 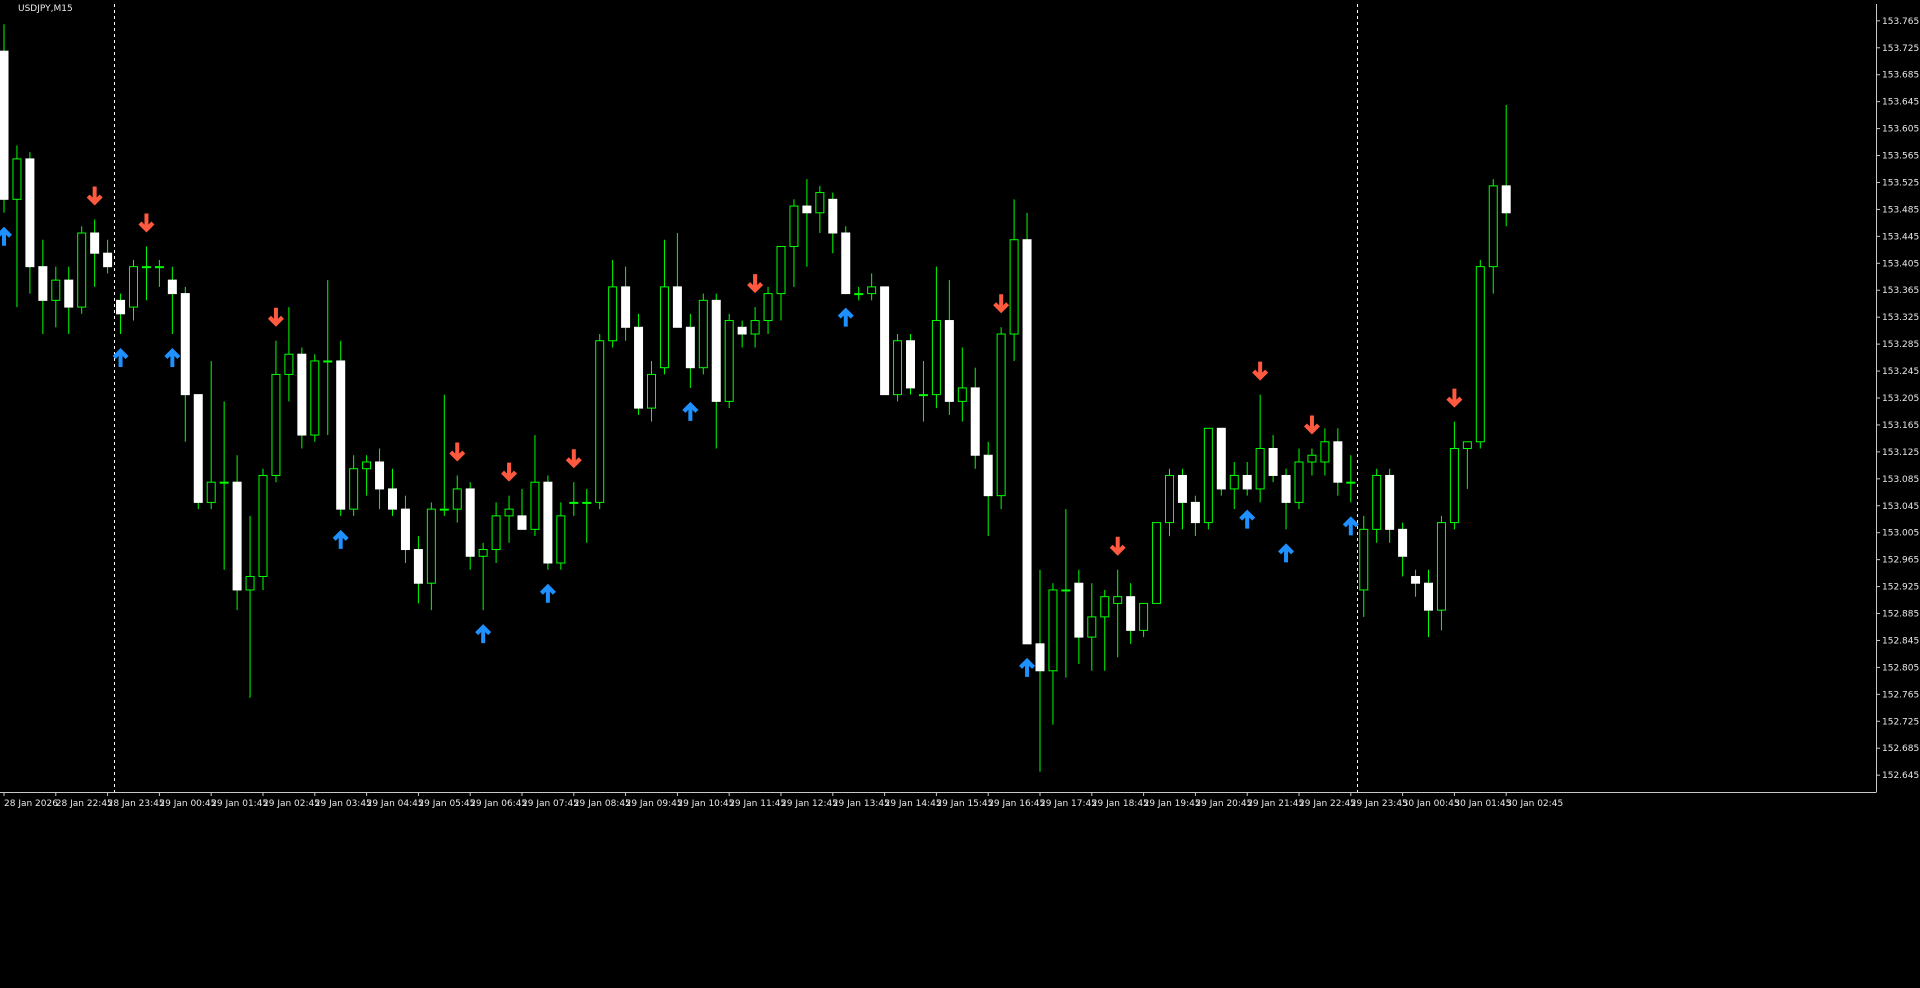 I want to click on price-tick-label: 152.685, so click(x=1900, y=749).